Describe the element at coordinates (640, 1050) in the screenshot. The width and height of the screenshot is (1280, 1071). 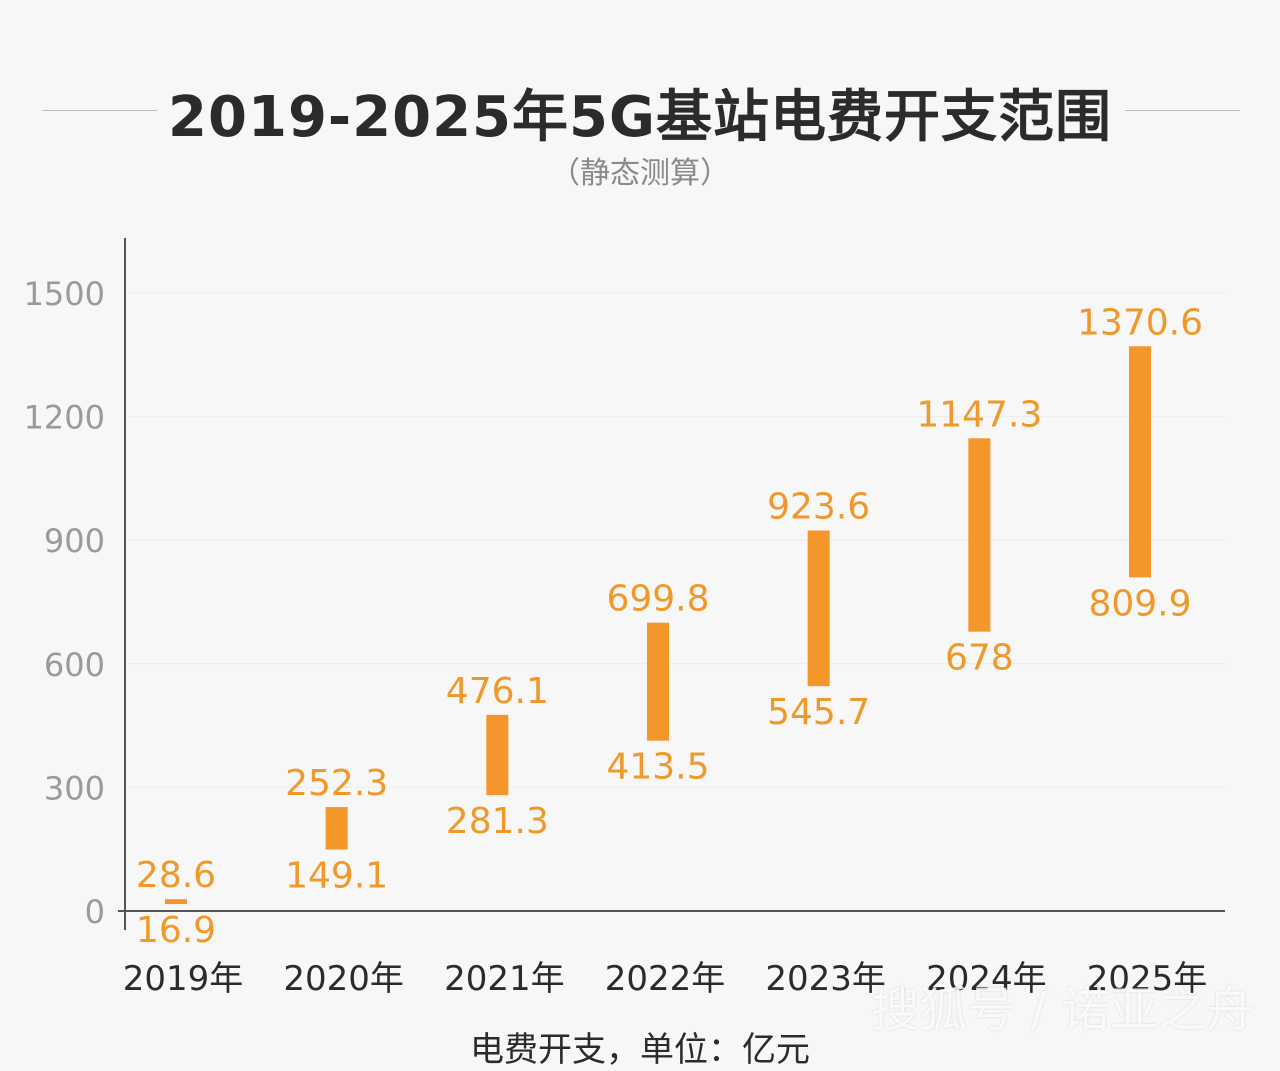
I see `footer-caption: 电费开支，单位：亿元` at that location.